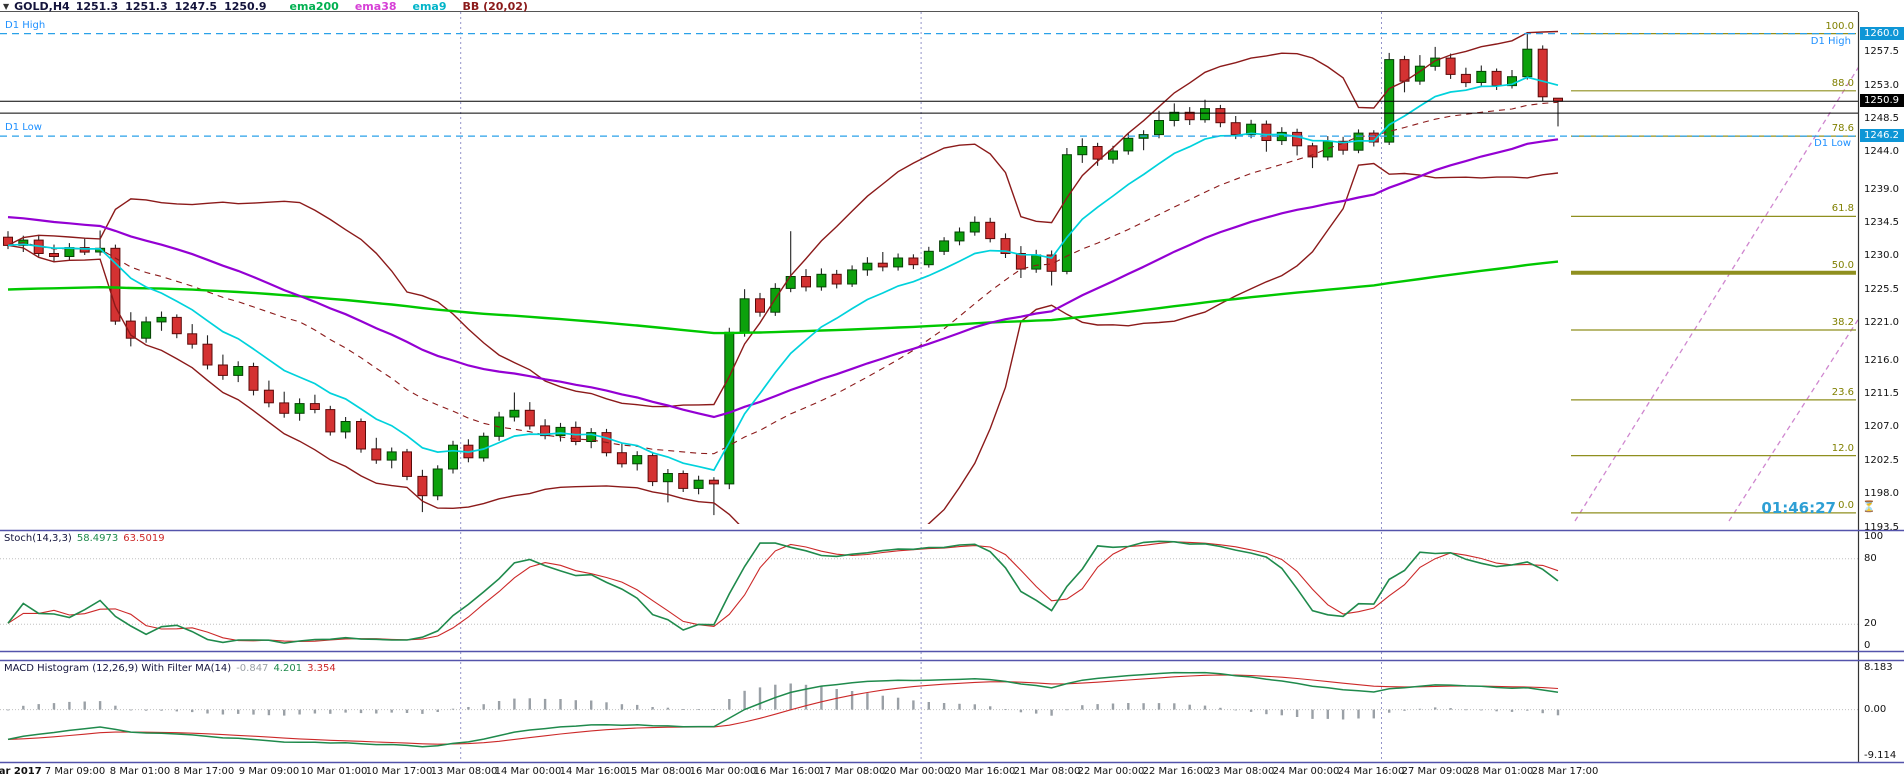  What do you see at coordinates (1878, 667) in the screenshot?
I see `macd-axis-label: 8.183` at bounding box center [1878, 667].